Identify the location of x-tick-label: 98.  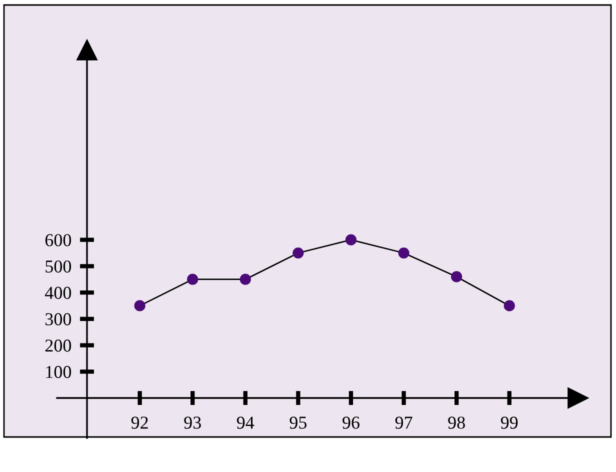
(456, 422).